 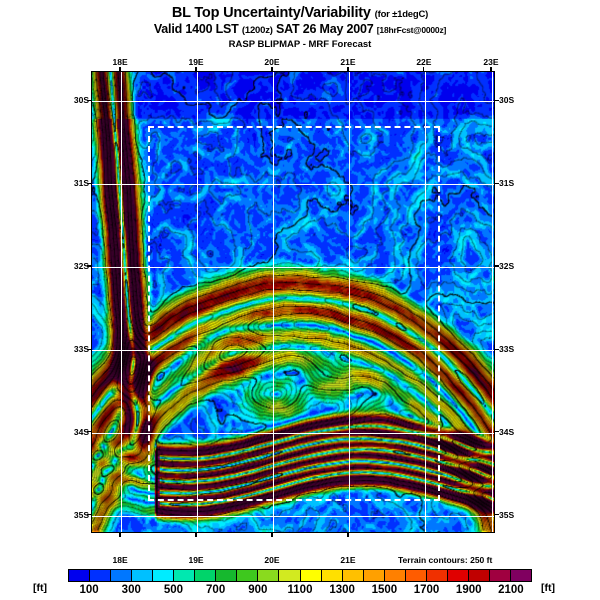 What do you see at coordinates (272, 62) in the screenshot?
I see `axis-label-top-20E: 20E` at bounding box center [272, 62].